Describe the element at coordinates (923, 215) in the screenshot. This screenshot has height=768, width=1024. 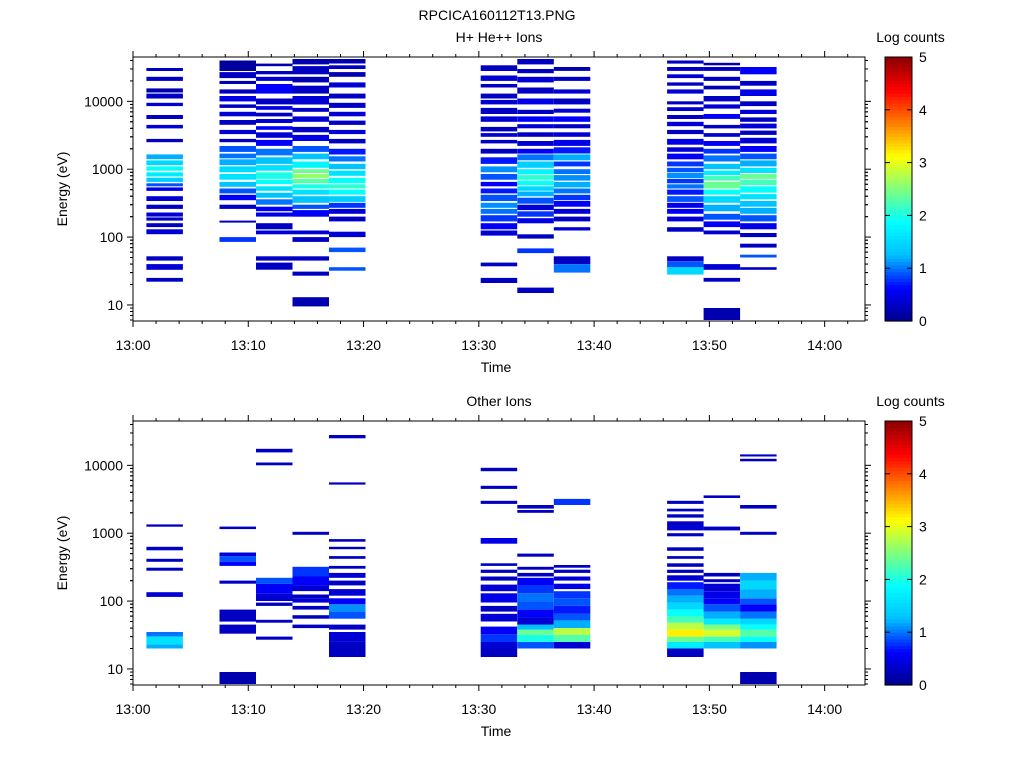
I see `colorbar-tick-label: 2` at that location.